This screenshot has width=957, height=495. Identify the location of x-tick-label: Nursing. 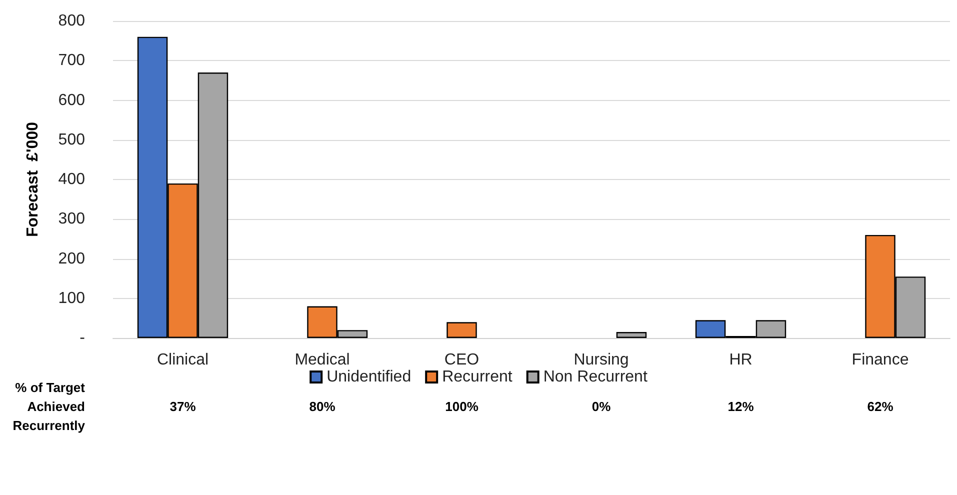
(601, 360).